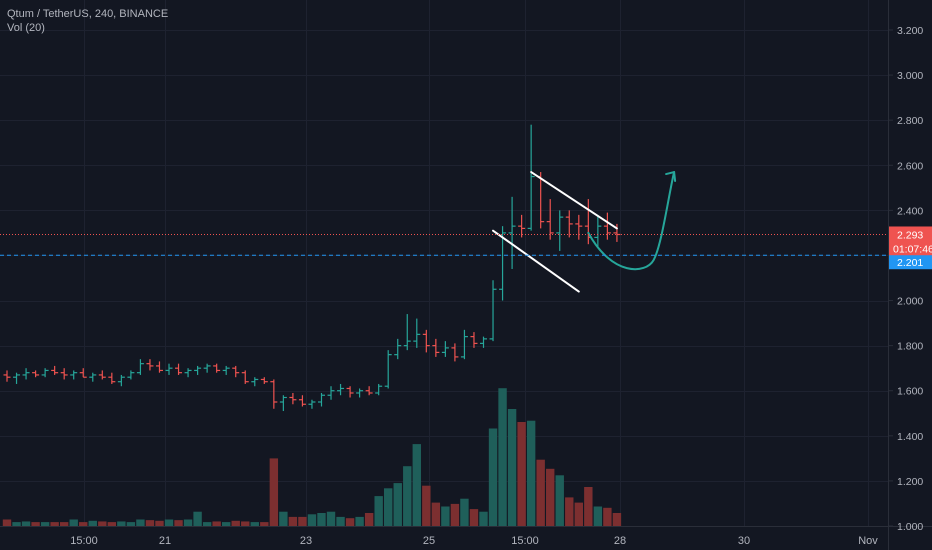 The height and width of the screenshot is (550, 932). What do you see at coordinates (88, 14) in the screenshot?
I see `symbol-title: Qtum / TetherUS, 240, BINANCE` at bounding box center [88, 14].